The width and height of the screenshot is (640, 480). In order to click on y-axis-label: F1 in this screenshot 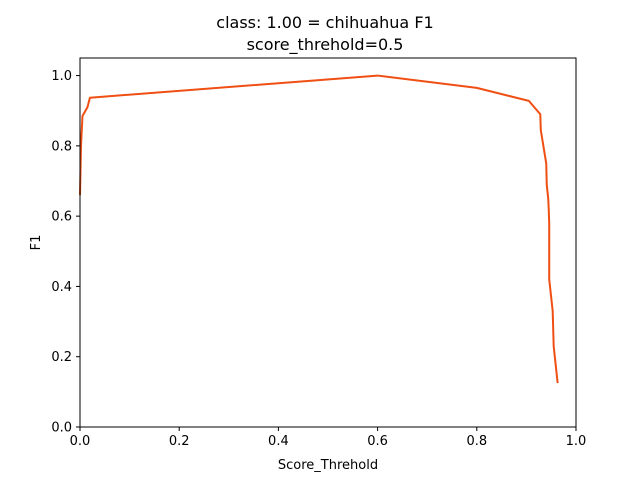, I will do `click(36, 243)`.